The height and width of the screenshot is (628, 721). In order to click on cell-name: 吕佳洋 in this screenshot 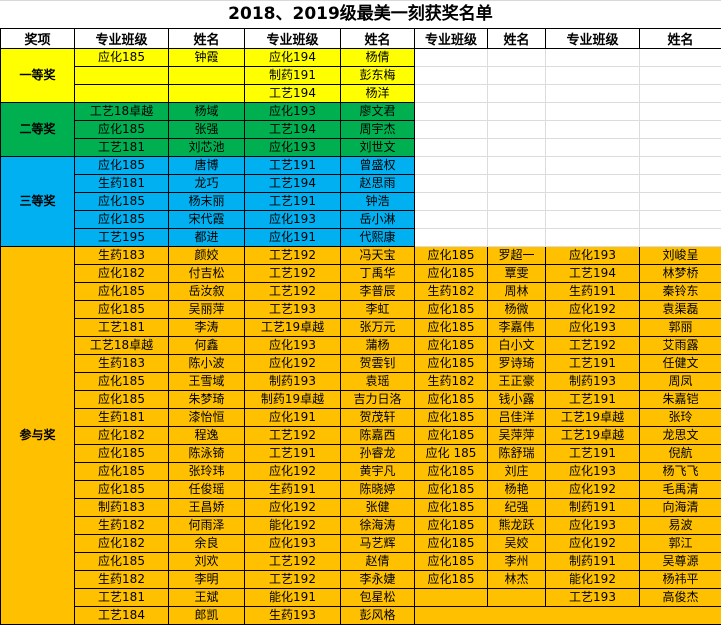, I will do `click(516, 417)`.